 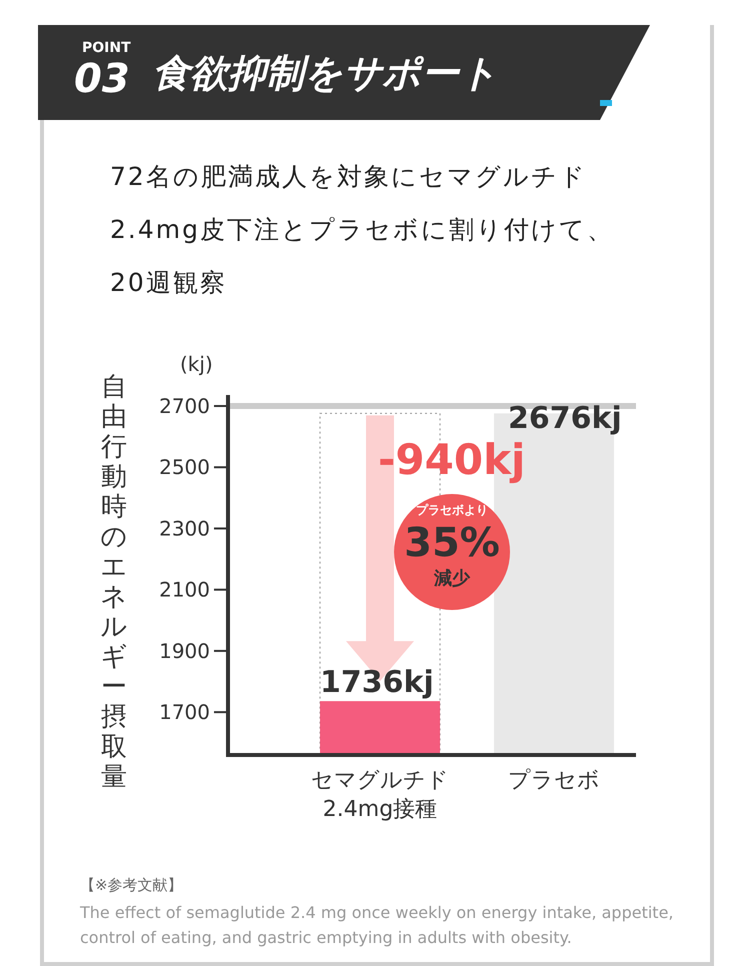 What do you see at coordinates (452, 578) in the screenshot?
I see `annotation: 減少` at bounding box center [452, 578].